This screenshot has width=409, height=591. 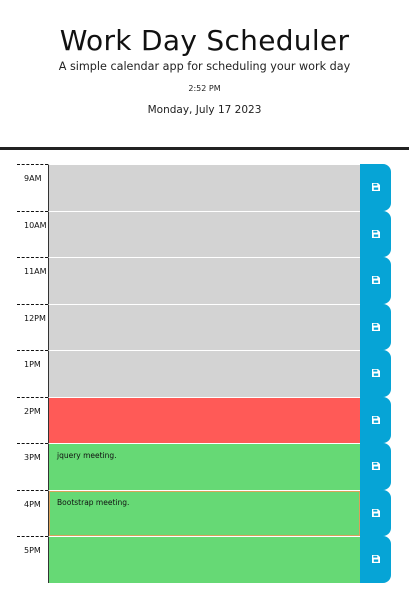 What do you see at coordinates (32, 327) in the screenshot?
I see `hour-label: 12PM` at bounding box center [32, 327].